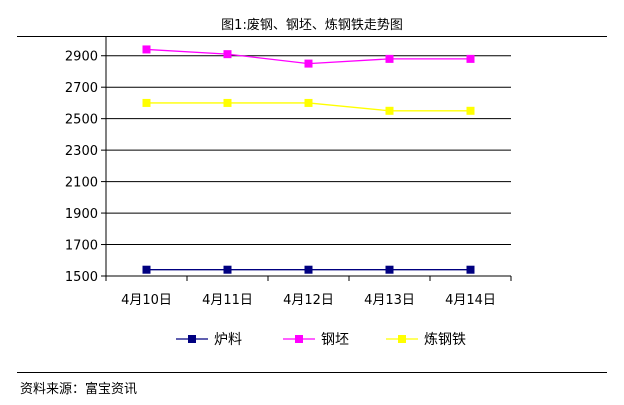  What do you see at coordinates (312, 36) in the screenshot?
I see `top-rule` at bounding box center [312, 36].